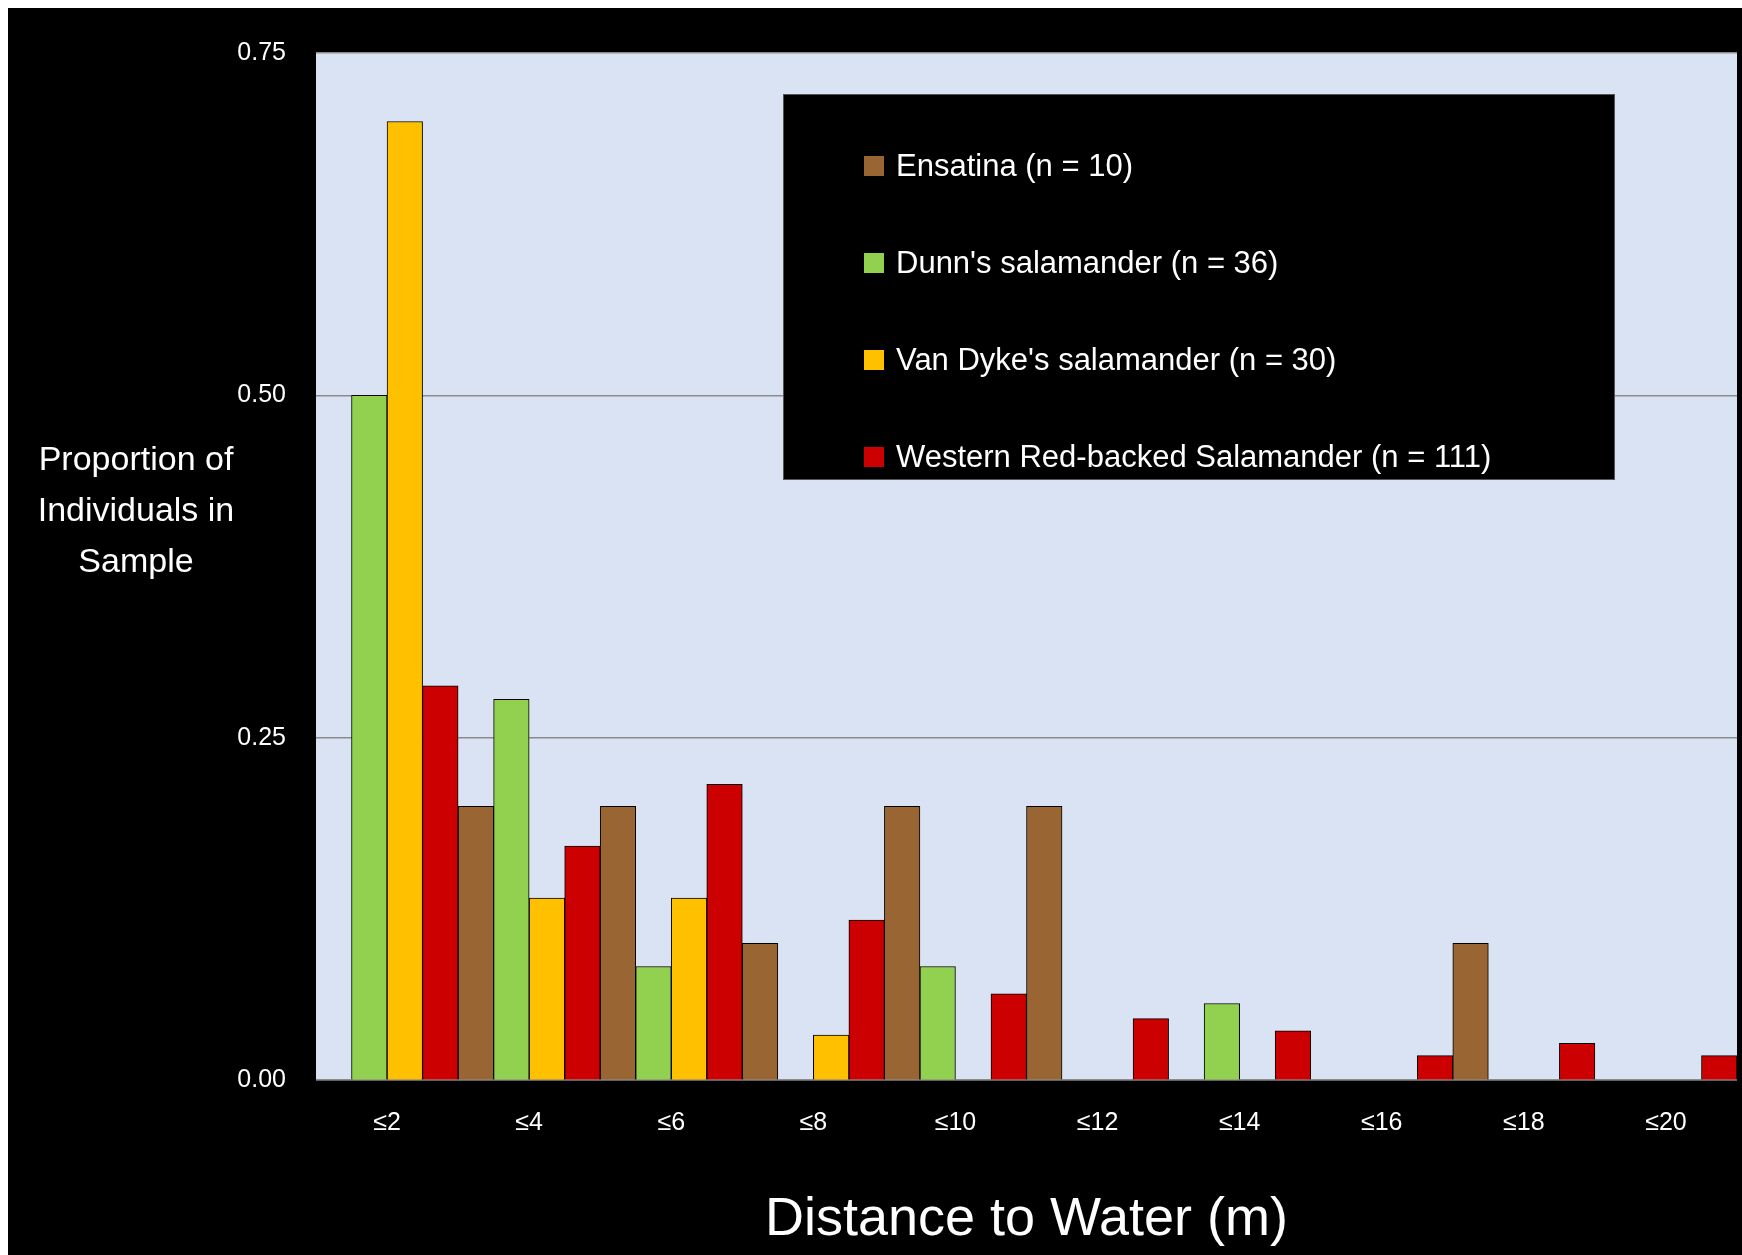 The height and width of the screenshot is (1255, 1742). Describe the element at coordinates (261, 735) in the screenshot. I see `y-tick-label: 0.25` at that location.